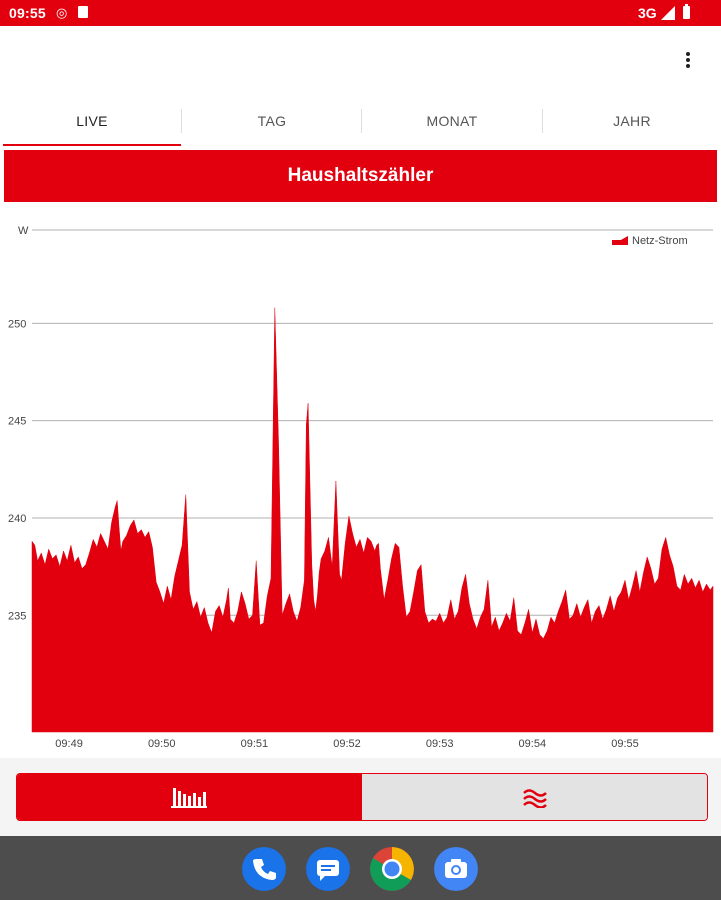  Describe the element at coordinates (17, 519) in the screenshot. I see `y-tick-label: 240` at that location.